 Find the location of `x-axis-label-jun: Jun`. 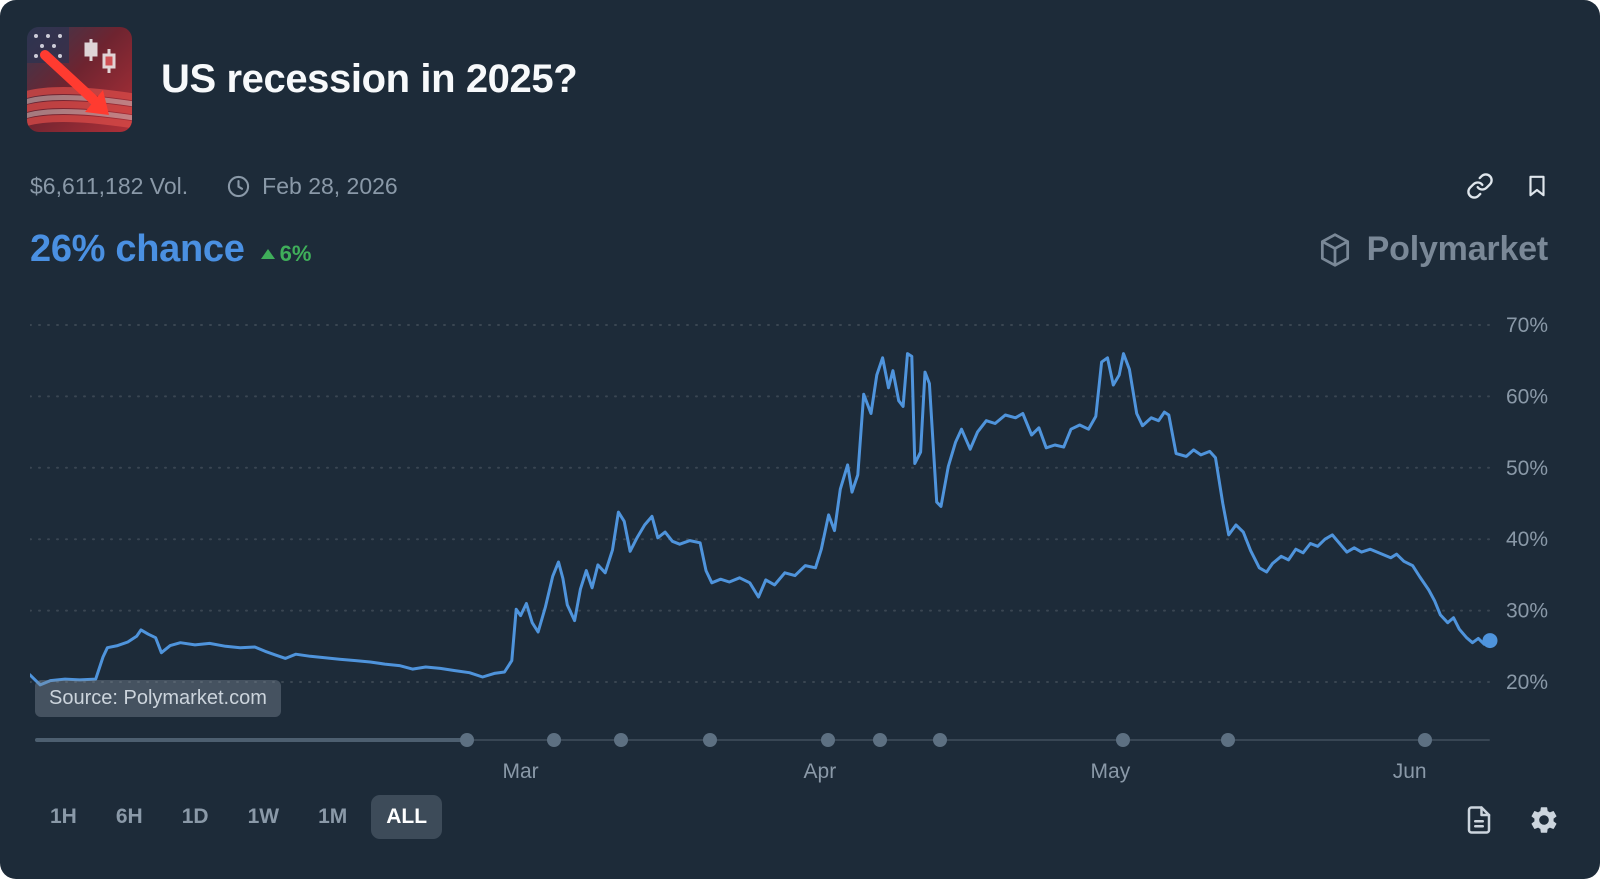

x-axis-label-jun: Jun is located at coordinates (1409, 771).